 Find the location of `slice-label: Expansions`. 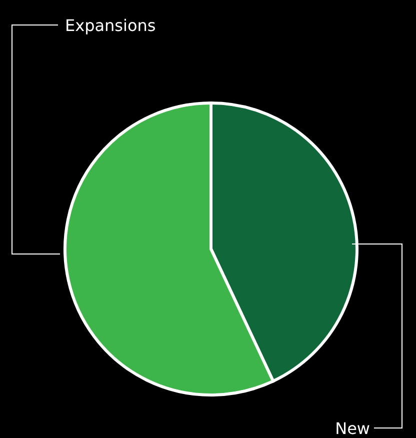

slice-label: Expansions is located at coordinates (110, 25).